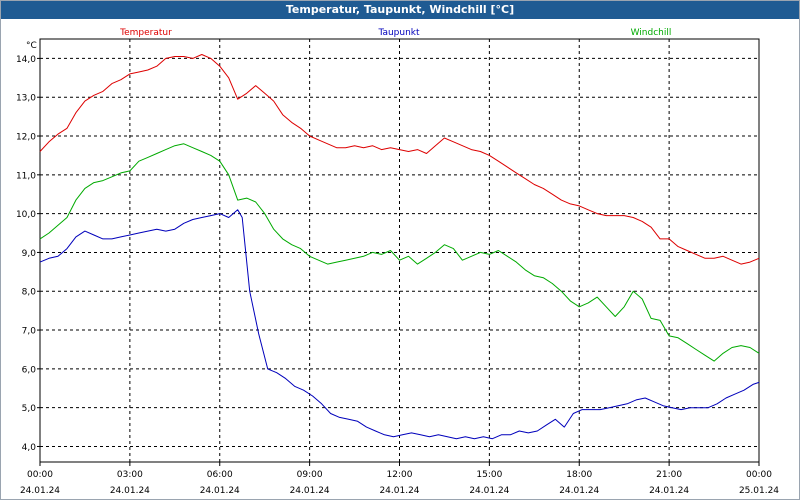 This screenshot has height=500, width=800. Describe the element at coordinates (145, 33) in the screenshot. I see `legend-entry-temperatur: Temperatur` at that location.